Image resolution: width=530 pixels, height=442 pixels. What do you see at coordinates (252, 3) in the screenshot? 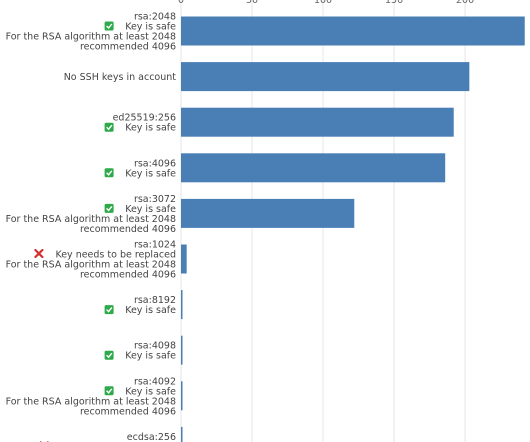
I see `x-tick-label: 50` at bounding box center [252, 3].